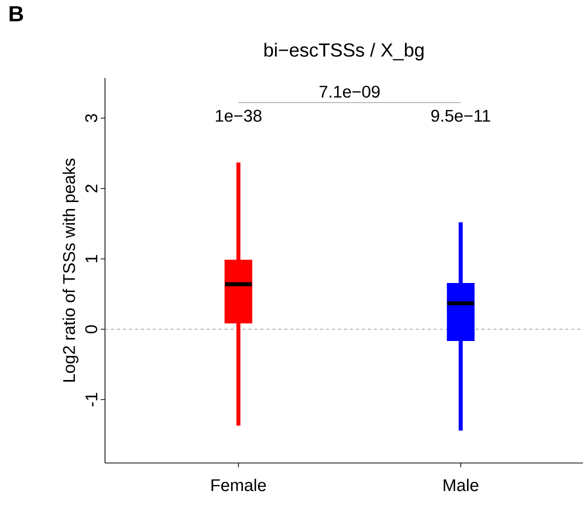 The height and width of the screenshot is (522, 588). Describe the element at coordinates (91, 188) in the screenshot. I see `y-tick-label: 2` at that location.